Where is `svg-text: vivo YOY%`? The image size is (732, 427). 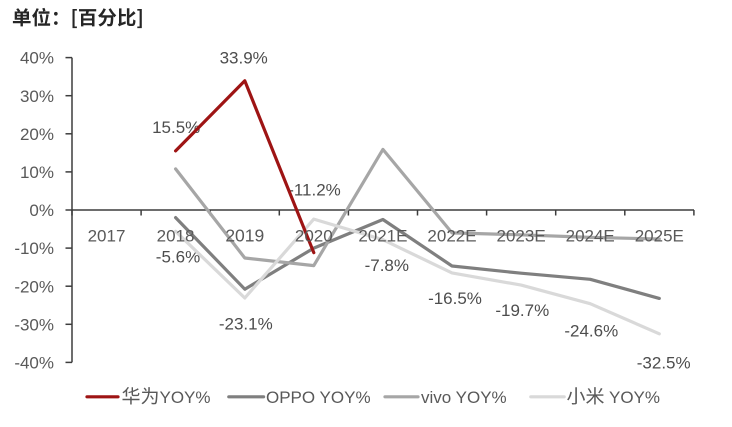 svg-text: vivo YOY% is located at coordinates (464, 397).